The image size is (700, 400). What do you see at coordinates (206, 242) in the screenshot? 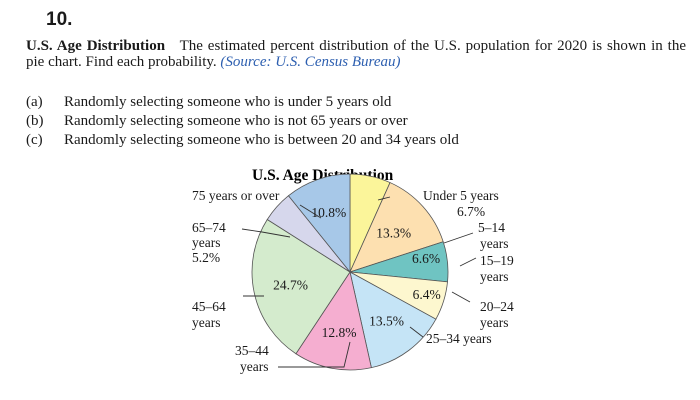
I see `label-65-74-l2: years` at bounding box center [206, 242].